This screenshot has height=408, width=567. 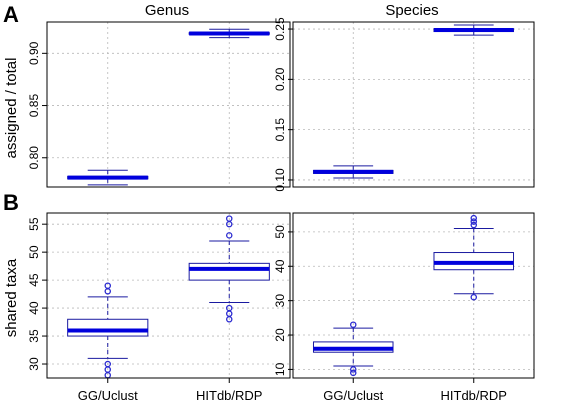 What do you see at coordinates (11, 108) in the screenshot?
I see `row-a-ylabel: assigned / total` at bounding box center [11, 108].